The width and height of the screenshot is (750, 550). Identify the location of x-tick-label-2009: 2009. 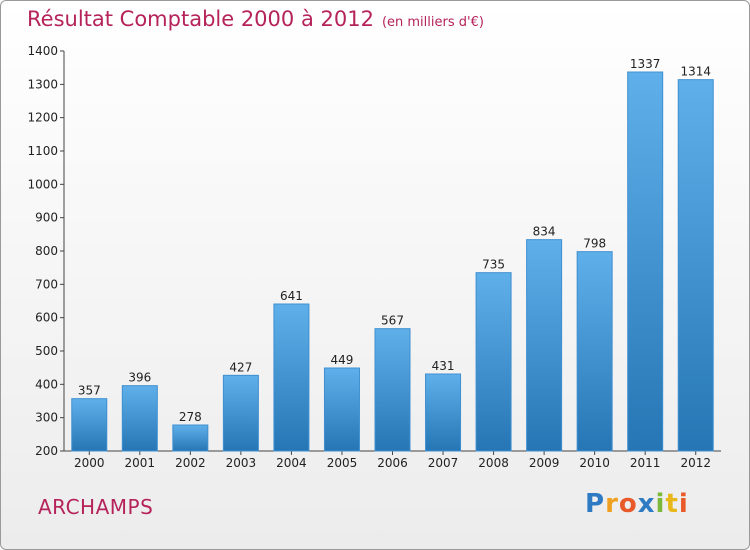
(544, 463).